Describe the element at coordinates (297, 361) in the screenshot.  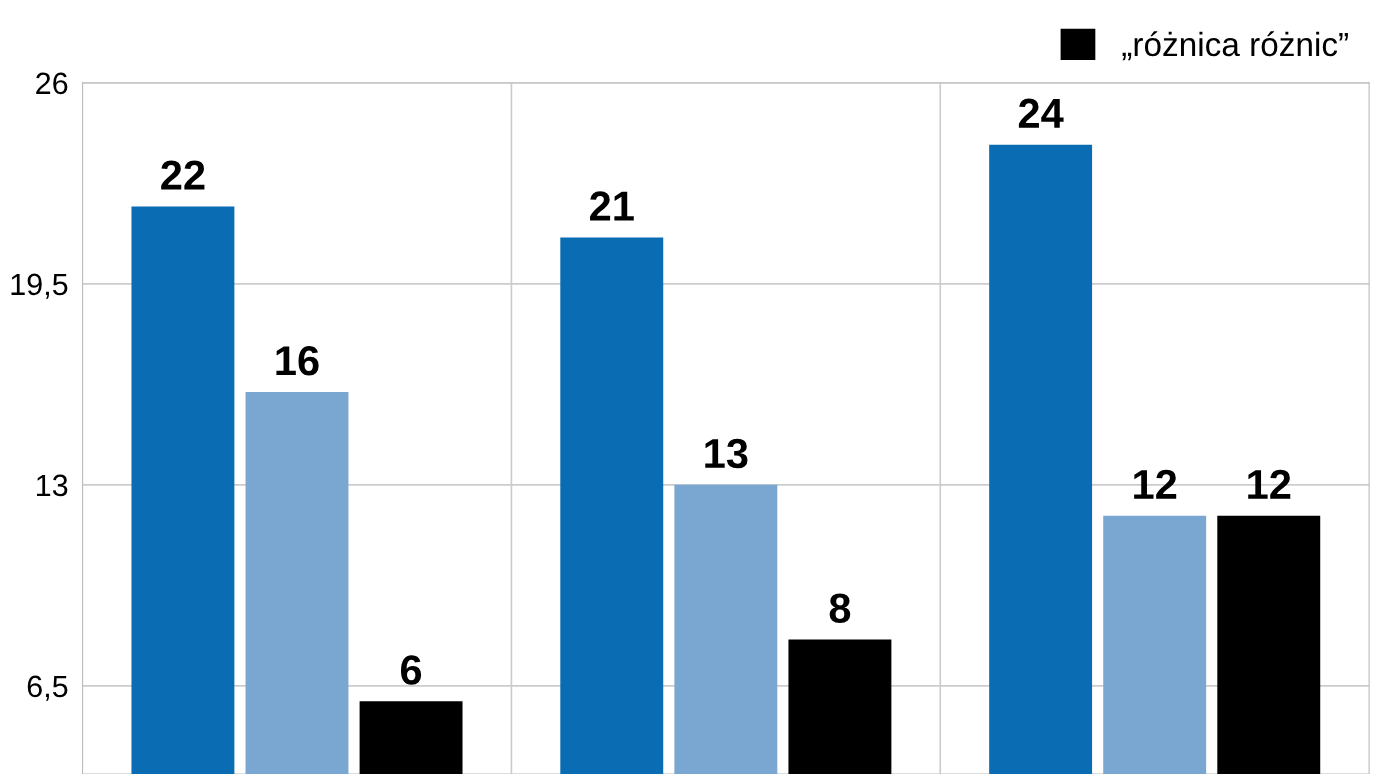
I see `data-label: 16` at that location.